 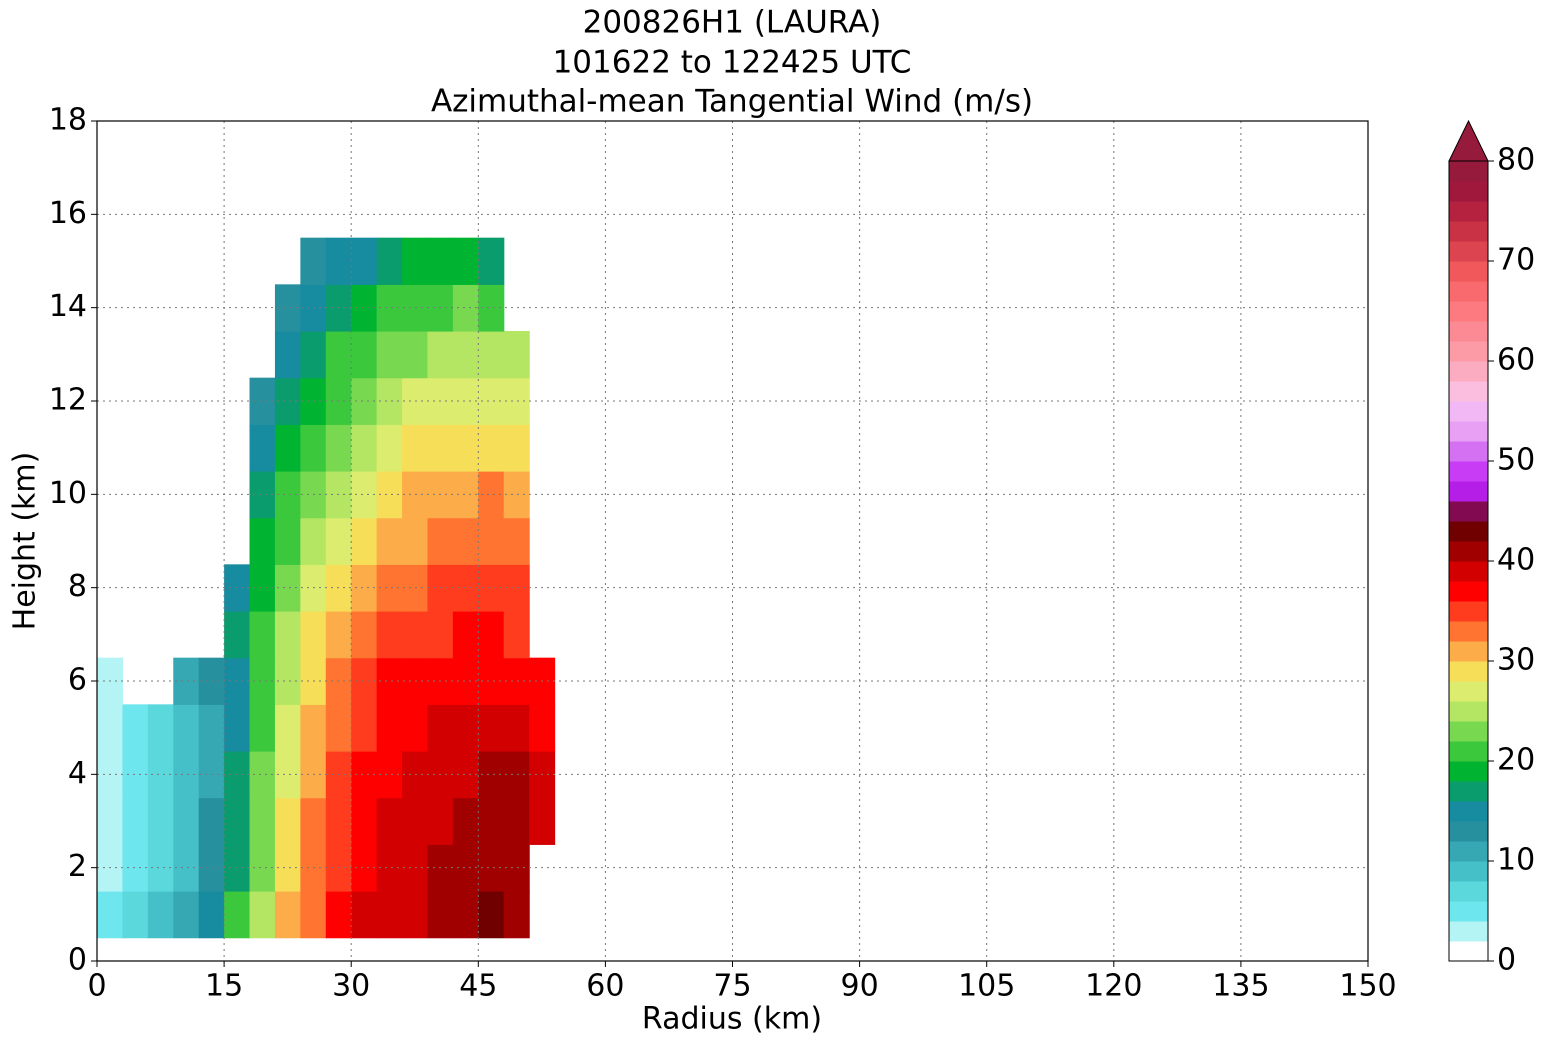 What do you see at coordinates (77, 866) in the screenshot?
I see `y-tick-label: 2` at bounding box center [77, 866].